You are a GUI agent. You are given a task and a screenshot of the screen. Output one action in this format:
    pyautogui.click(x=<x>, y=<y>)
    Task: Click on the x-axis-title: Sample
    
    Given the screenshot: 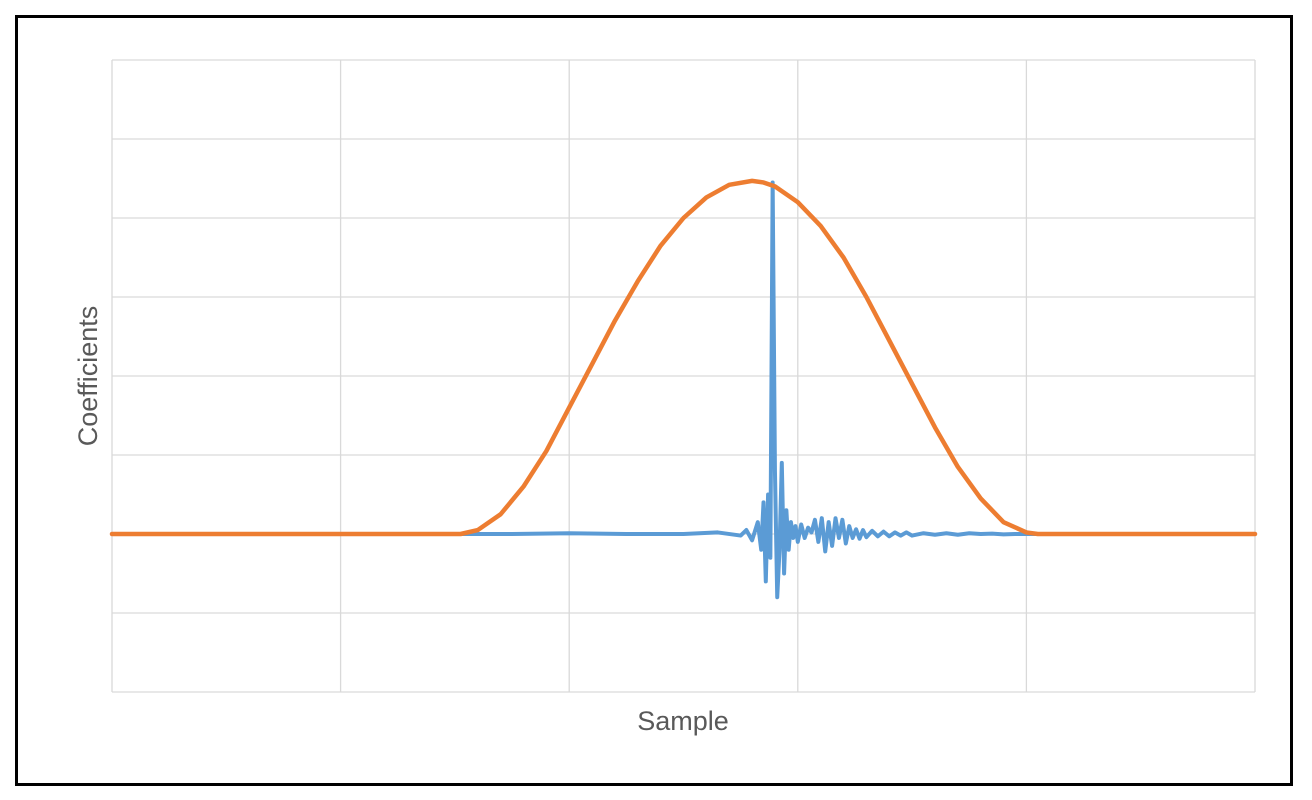 What is the action you would take?
    pyautogui.click(x=683, y=721)
    